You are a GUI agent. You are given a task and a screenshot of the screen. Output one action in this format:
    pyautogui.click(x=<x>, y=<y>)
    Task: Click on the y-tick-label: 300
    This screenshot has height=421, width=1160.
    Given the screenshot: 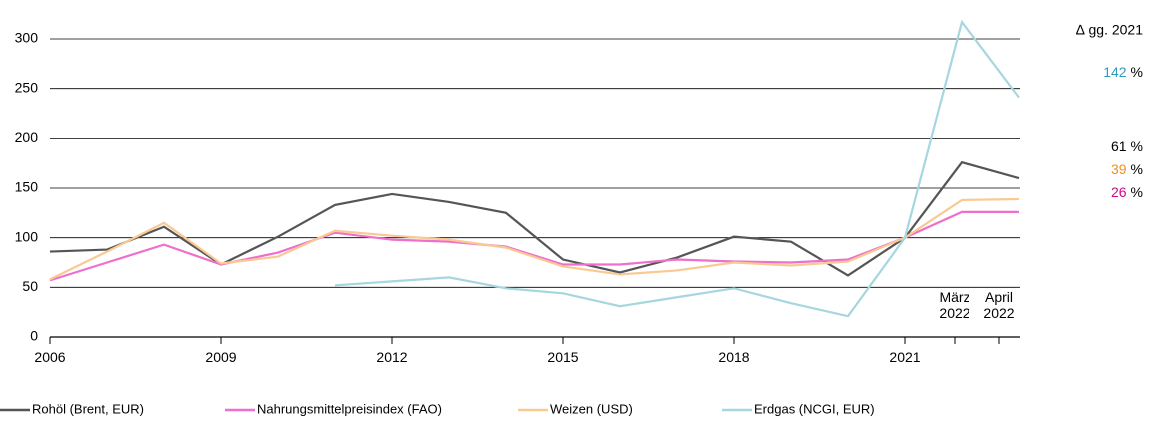 What is the action you would take?
    pyautogui.click(x=27, y=38)
    